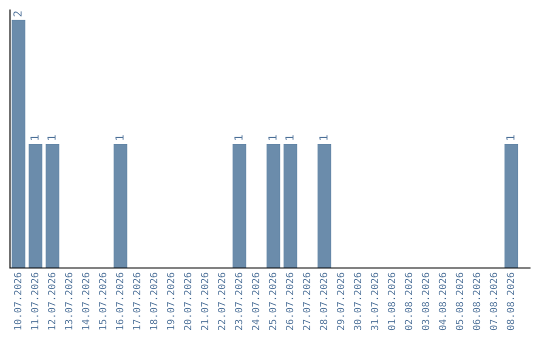  I want to click on x-tick-label: 29.07.2026, so click(340, 301).